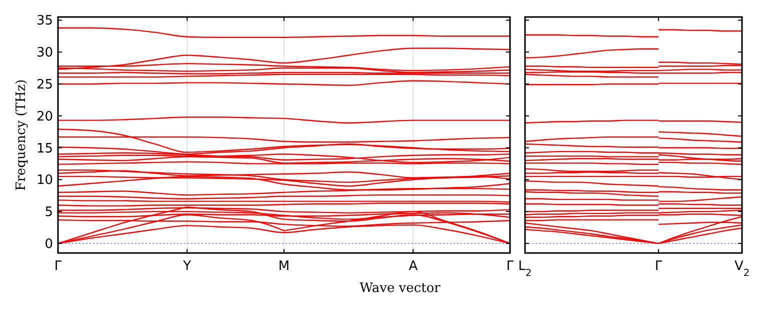 The width and height of the screenshot is (765, 310). Describe the element at coordinates (44, 180) in the screenshot. I see `y-tick-label: 10` at that location.